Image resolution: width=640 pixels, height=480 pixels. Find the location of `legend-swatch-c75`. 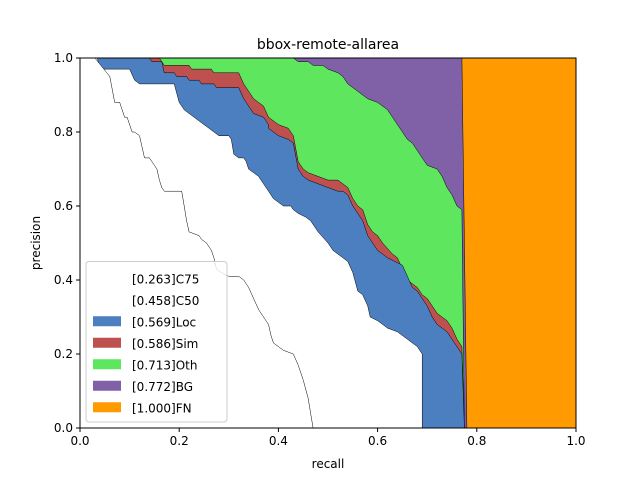

legend-swatch-c75 is located at coordinates (107, 278).